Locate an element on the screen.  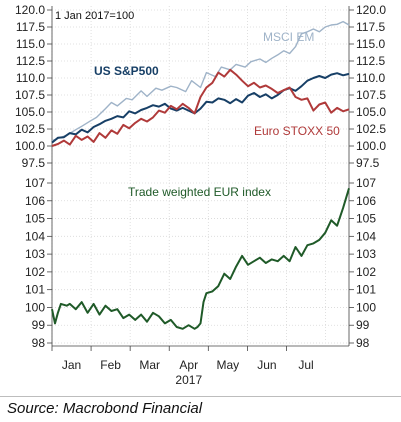
series-label-us-sp500: US S&P500 is located at coordinates (126, 71).